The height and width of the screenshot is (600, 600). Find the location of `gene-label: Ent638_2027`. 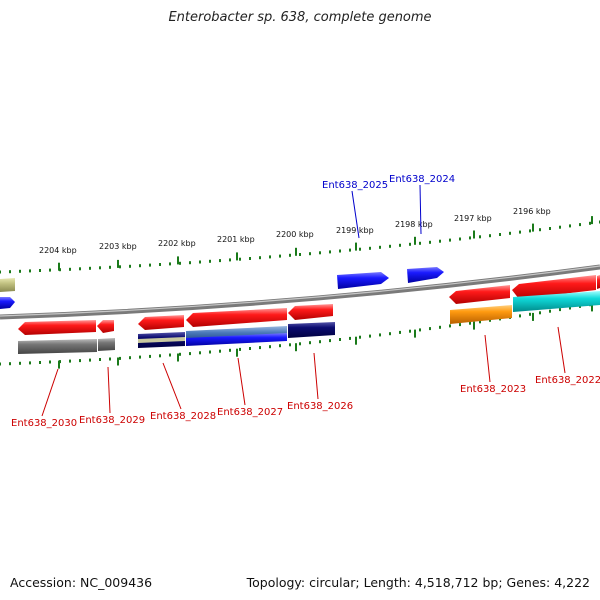

gene-label: Ent638_2027 is located at coordinates (250, 412).